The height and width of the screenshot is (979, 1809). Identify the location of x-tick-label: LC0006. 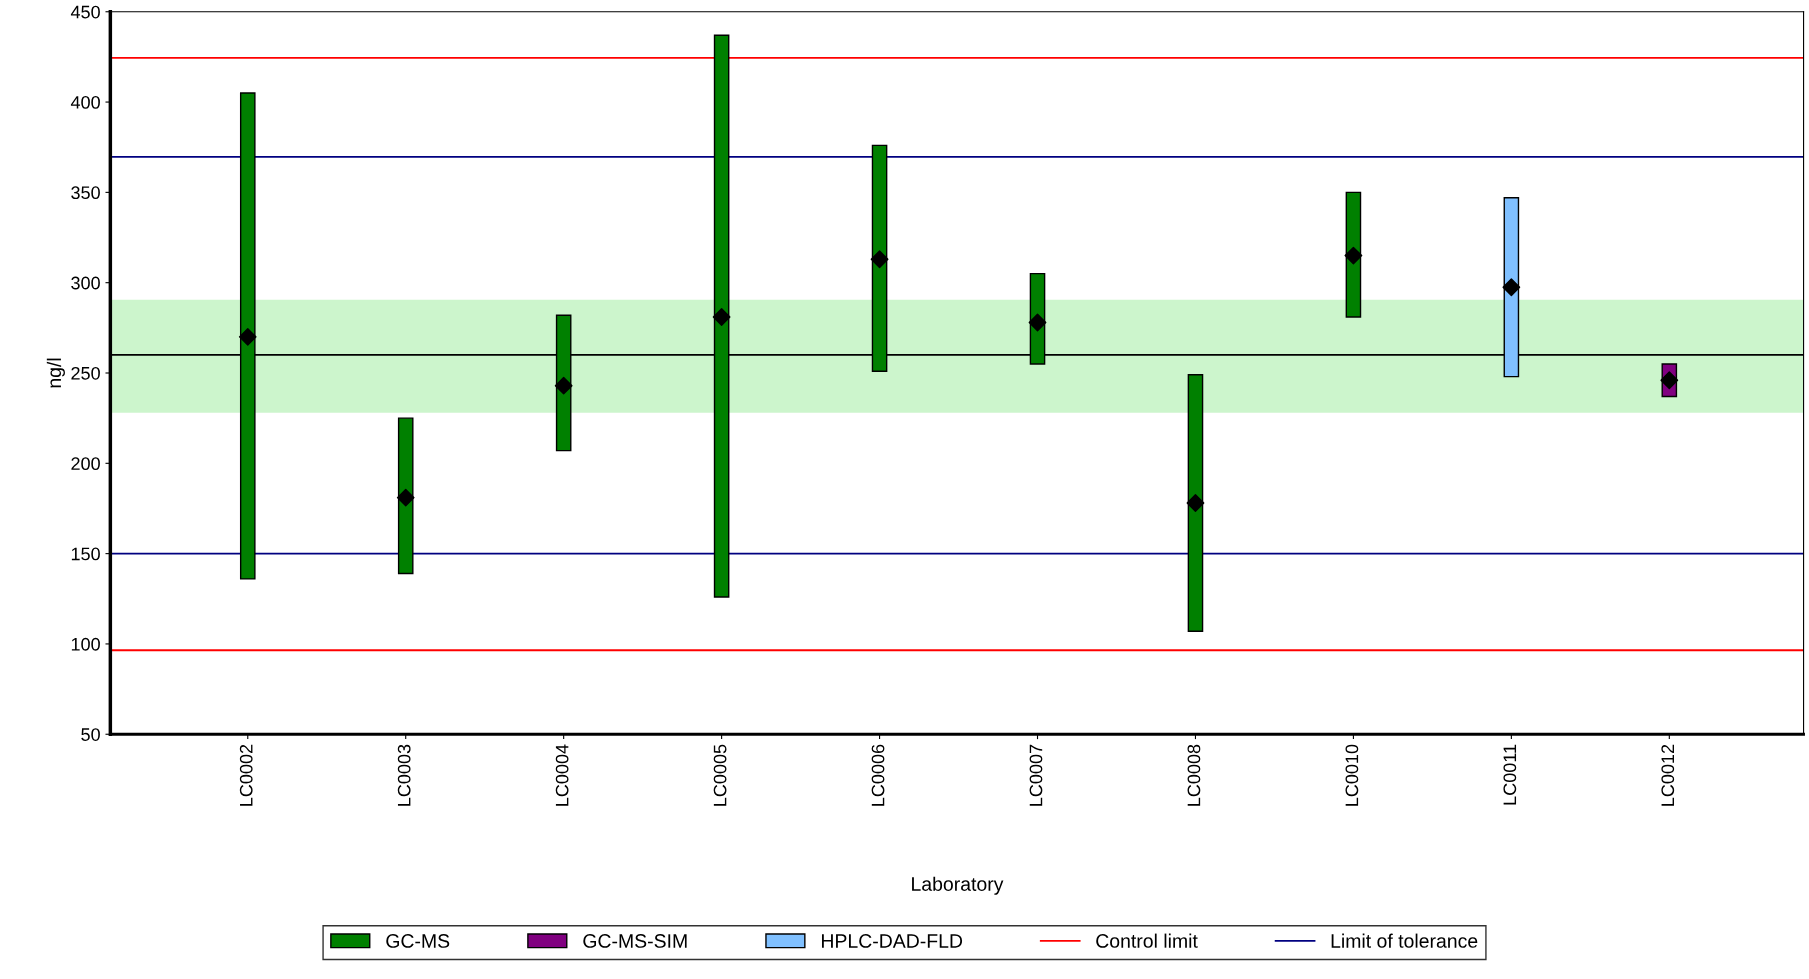
(878, 775).